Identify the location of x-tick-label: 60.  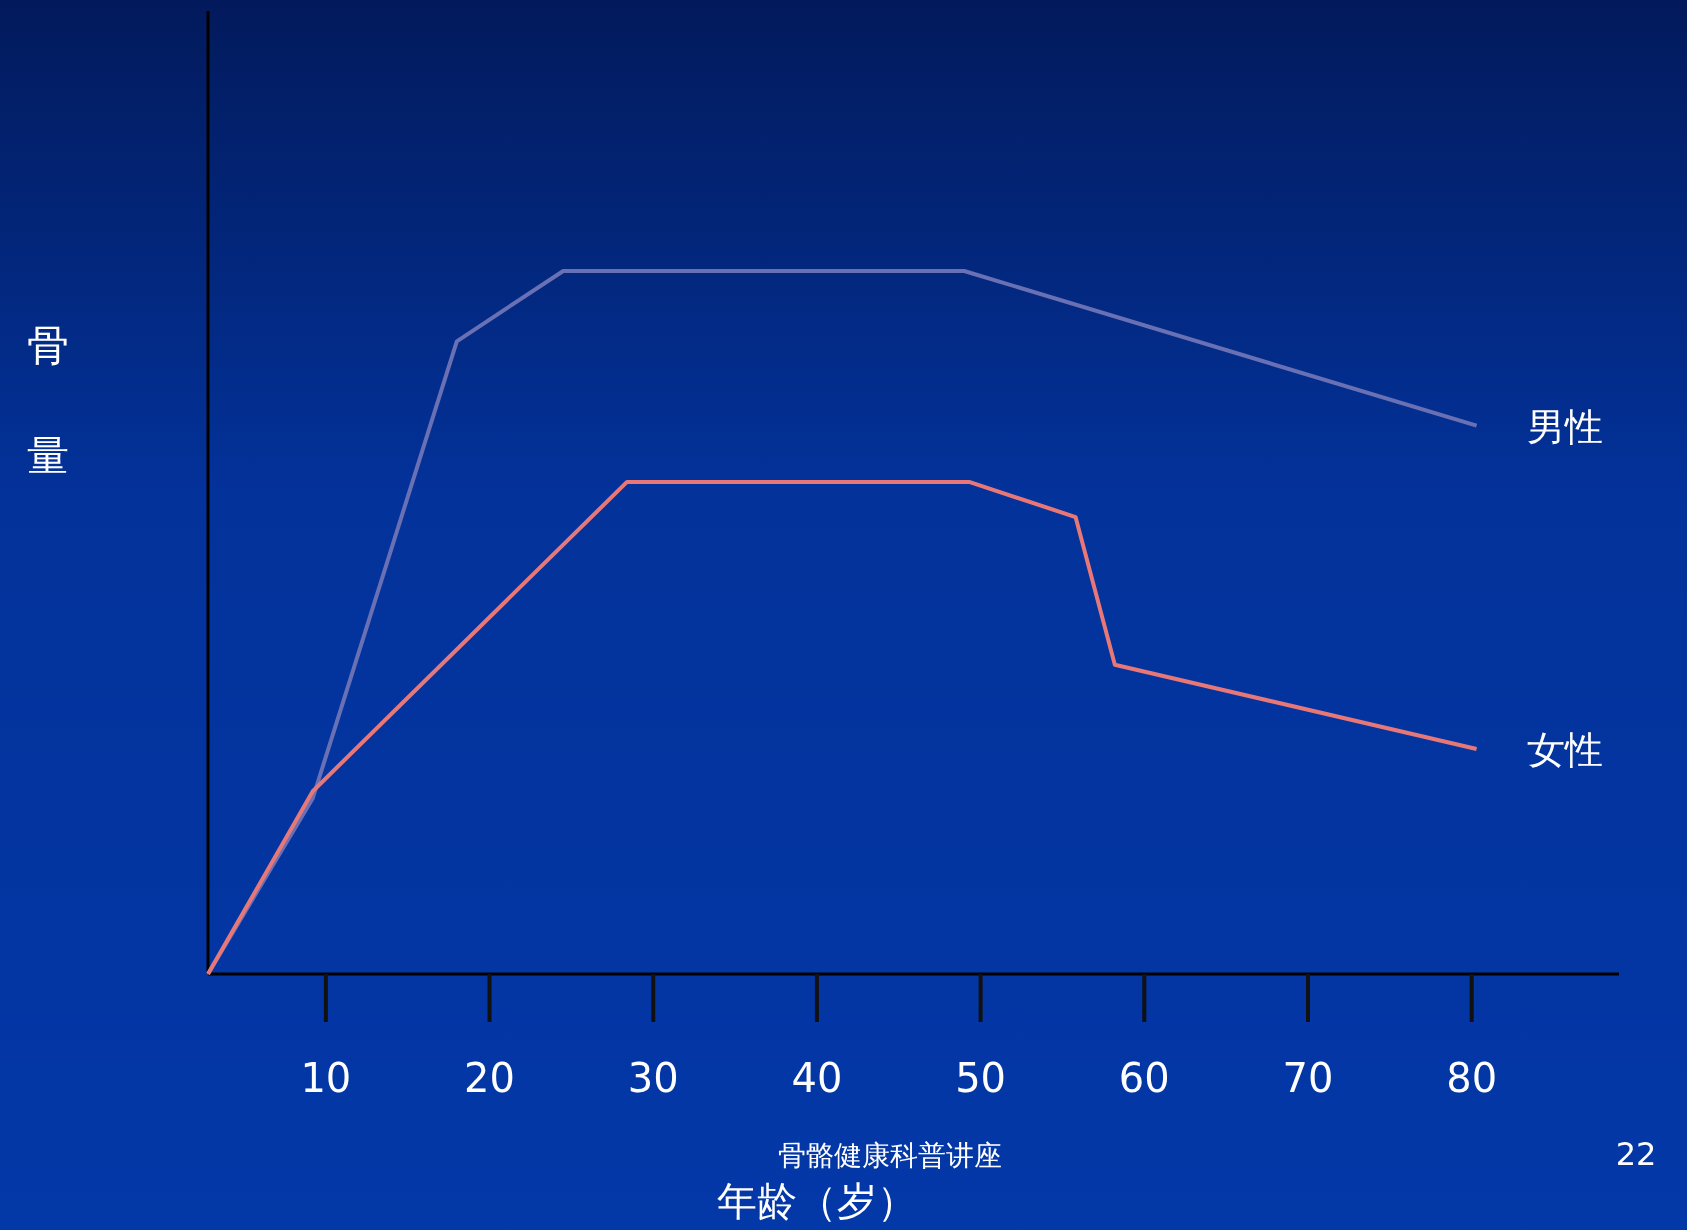
(1144, 1078).